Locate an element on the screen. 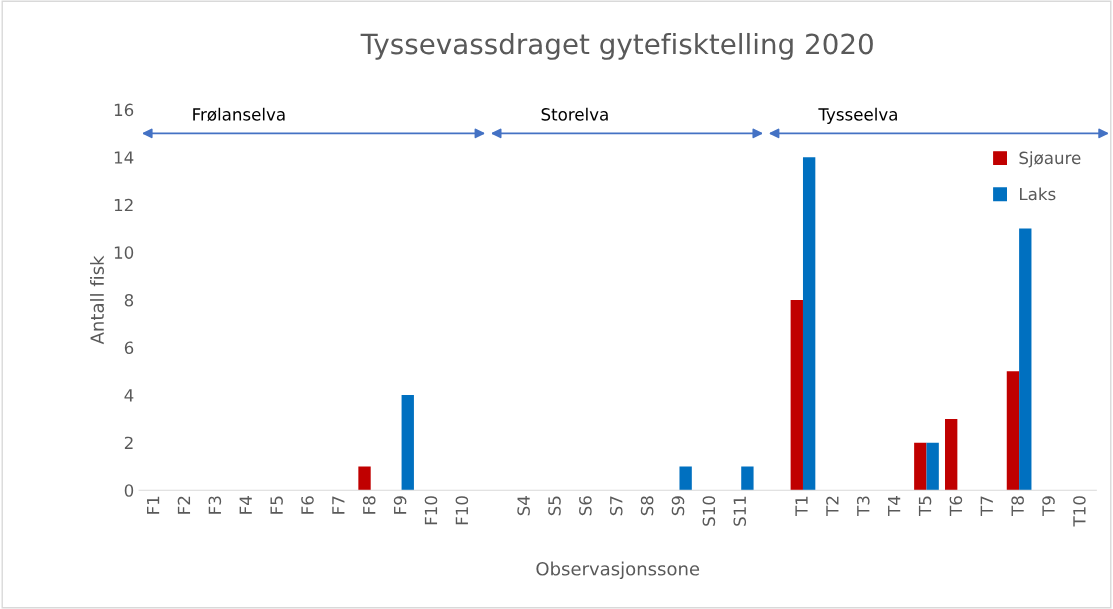 The height and width of the screenshot is (609, 1113). x-tick-label: F6 is located at coordinates (307, 505).